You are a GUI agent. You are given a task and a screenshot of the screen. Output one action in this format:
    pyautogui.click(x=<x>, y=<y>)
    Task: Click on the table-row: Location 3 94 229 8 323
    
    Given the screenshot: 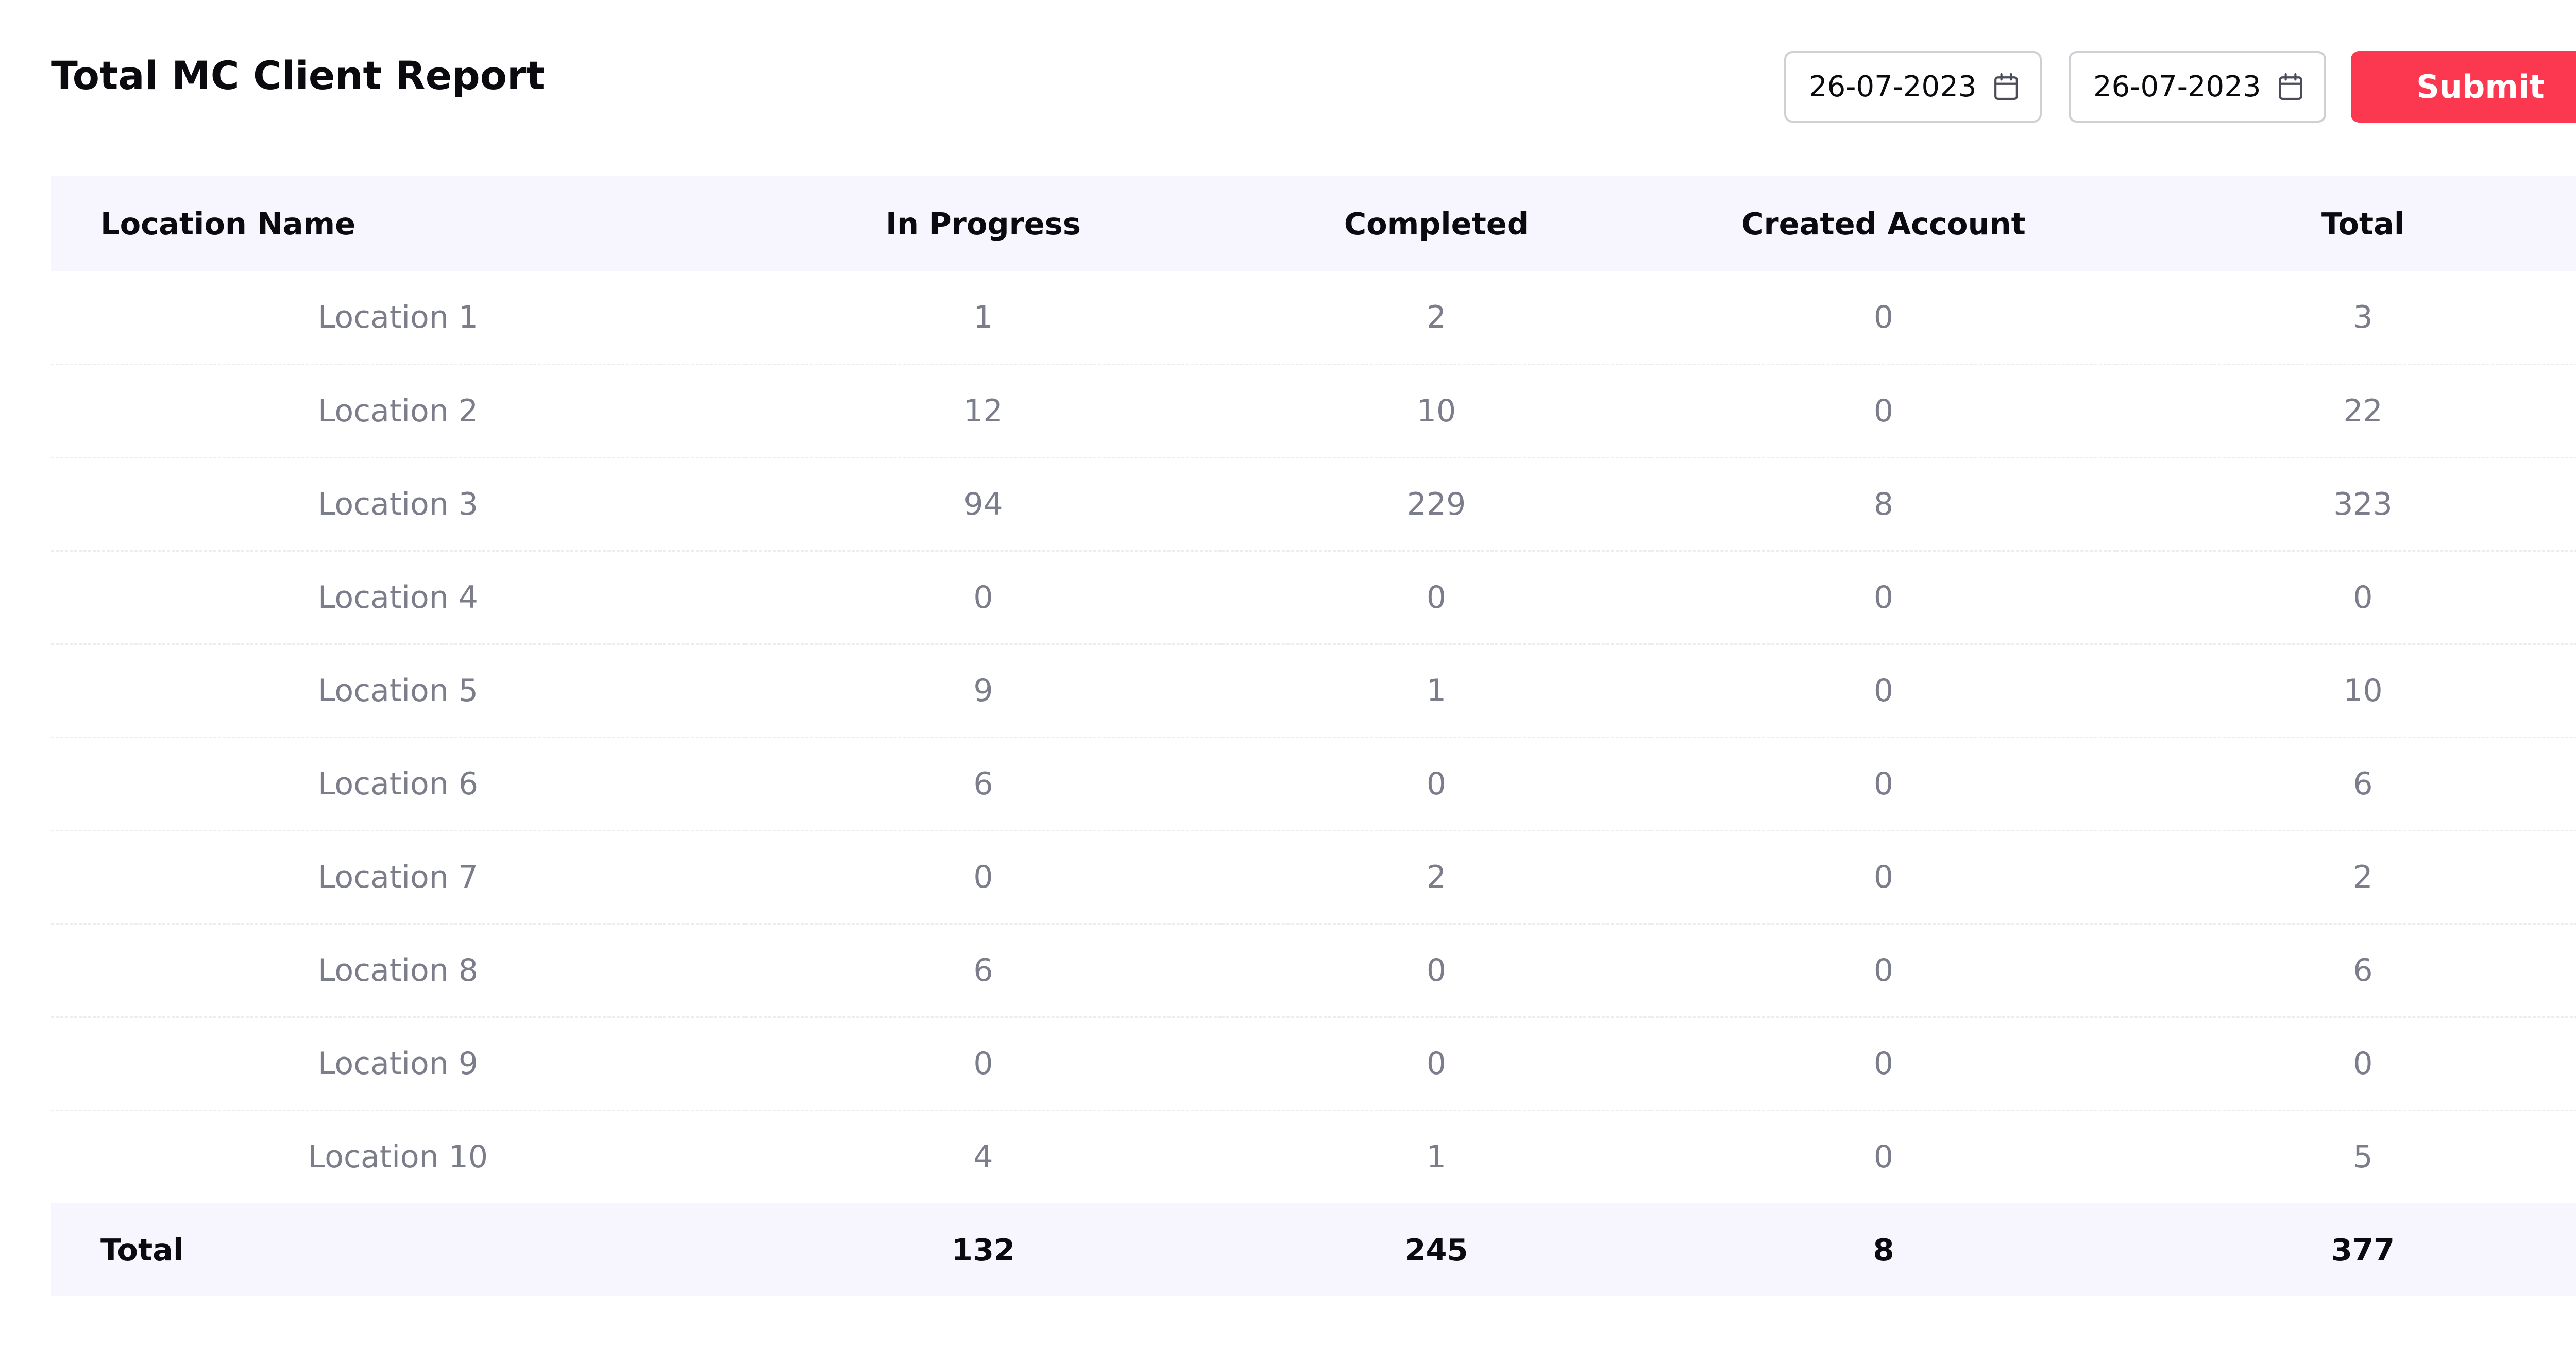 What is the action you would take?
    pyautogui.click(x=1313, y=504)
    